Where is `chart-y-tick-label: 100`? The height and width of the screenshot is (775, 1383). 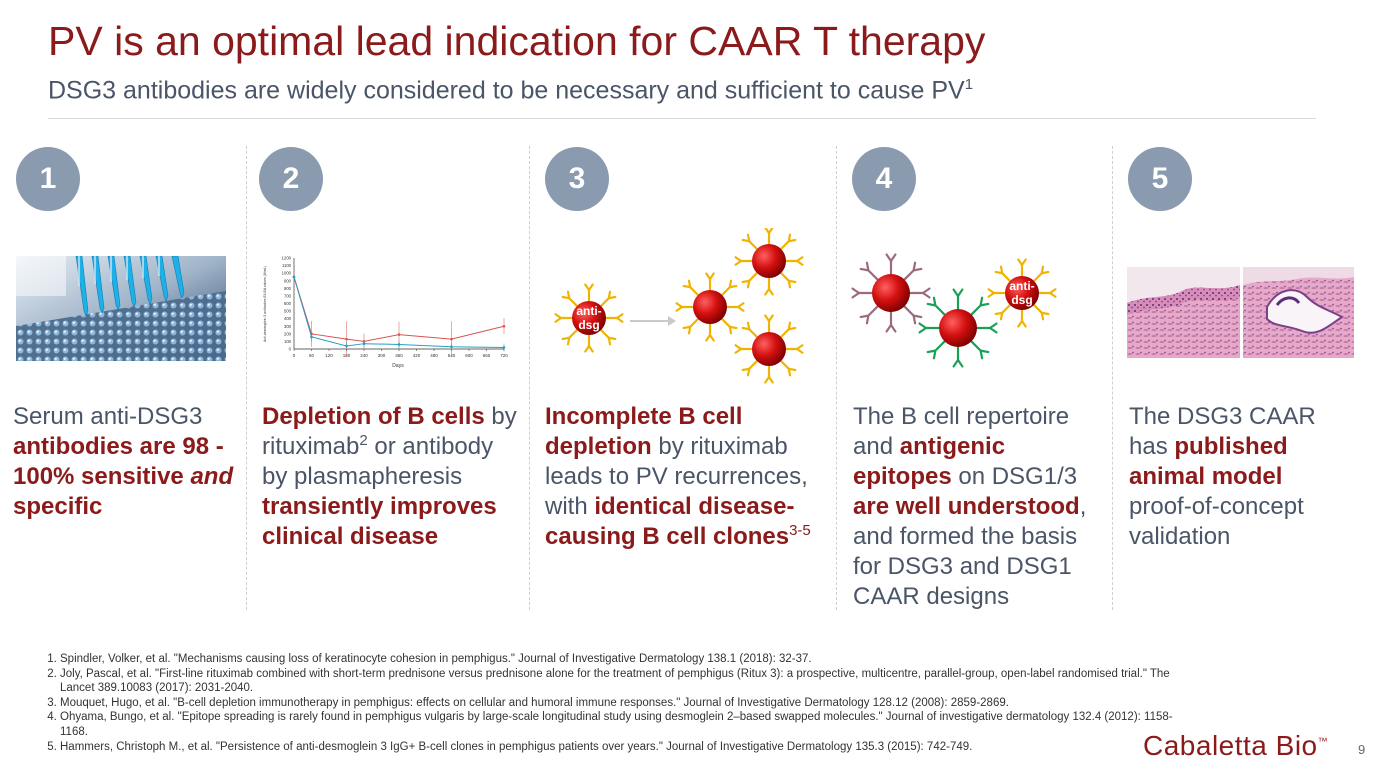
chart-y-tick-label: 100 is located at coordinates (288, 341).